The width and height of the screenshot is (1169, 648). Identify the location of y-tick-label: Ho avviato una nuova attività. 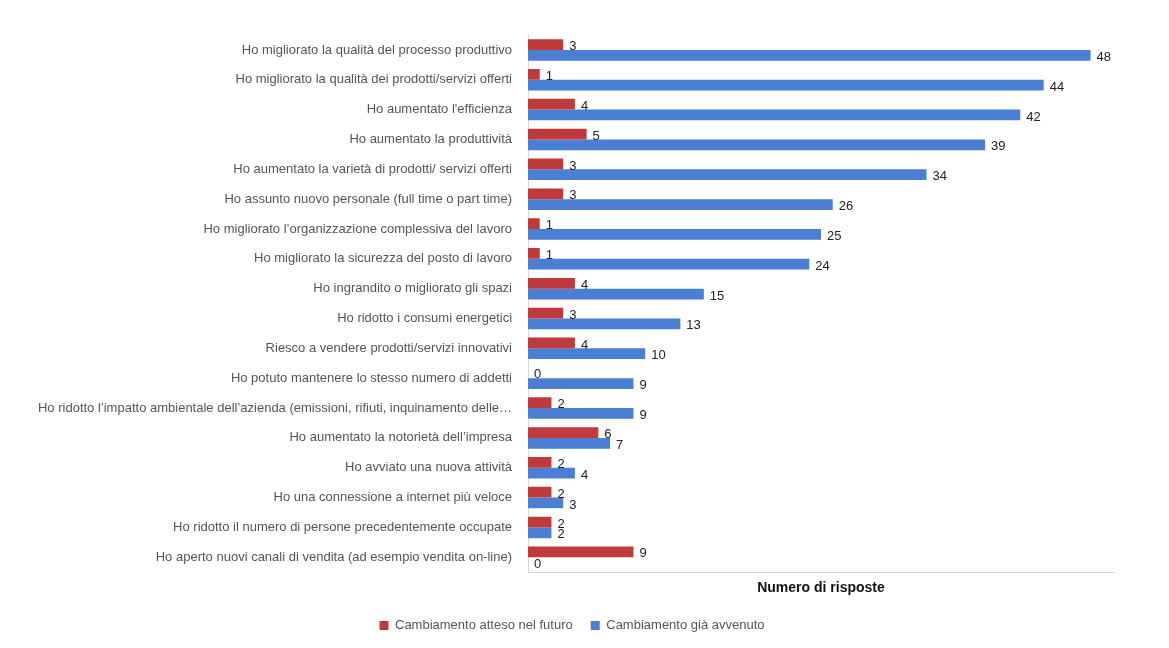
(429, 467).